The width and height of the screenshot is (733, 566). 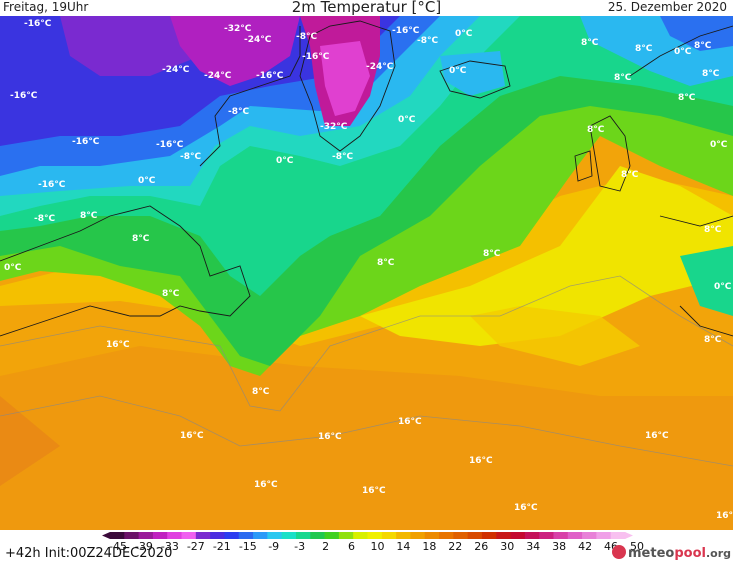 I want to click on label-p16-i: 16°C, so click(x=657, y=436).